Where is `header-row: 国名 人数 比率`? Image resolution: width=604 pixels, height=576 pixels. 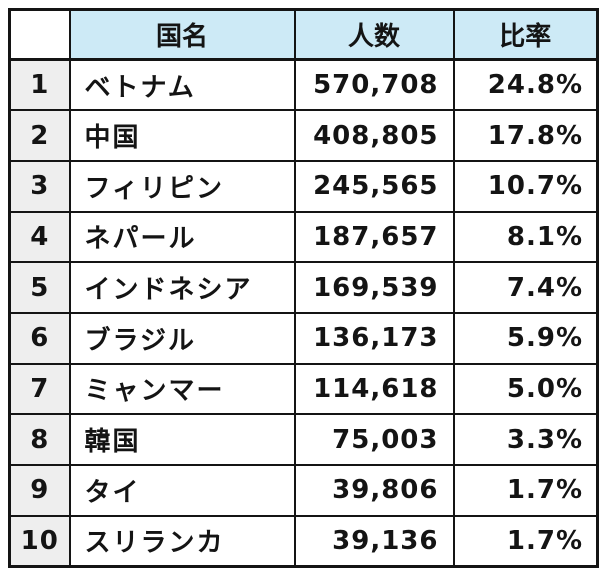
header-row: 国名 人数 比率 is located at coordinates (303, 34).